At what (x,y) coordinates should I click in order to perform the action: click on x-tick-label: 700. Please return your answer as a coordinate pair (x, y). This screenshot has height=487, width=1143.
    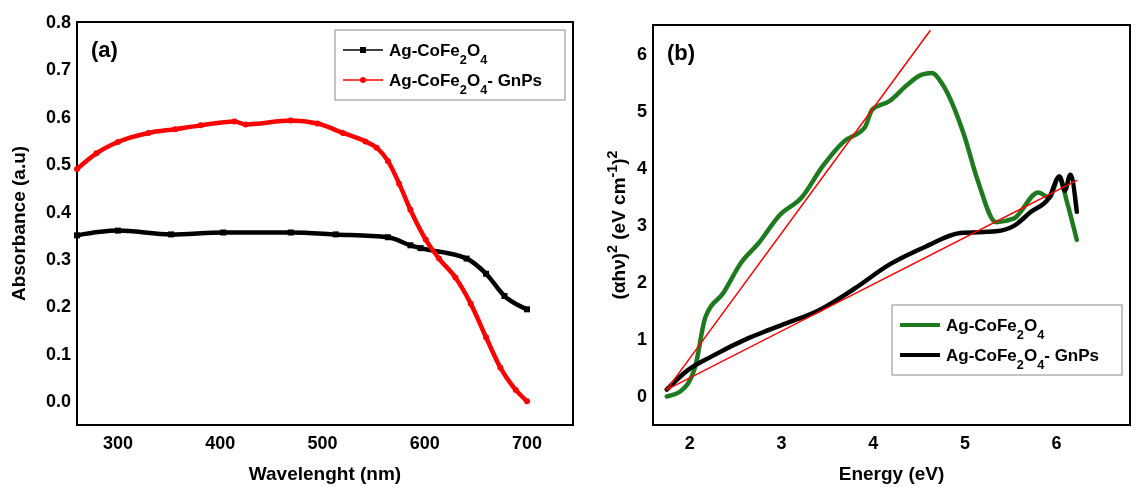
    Looking at the image, I should click on (526, 443).